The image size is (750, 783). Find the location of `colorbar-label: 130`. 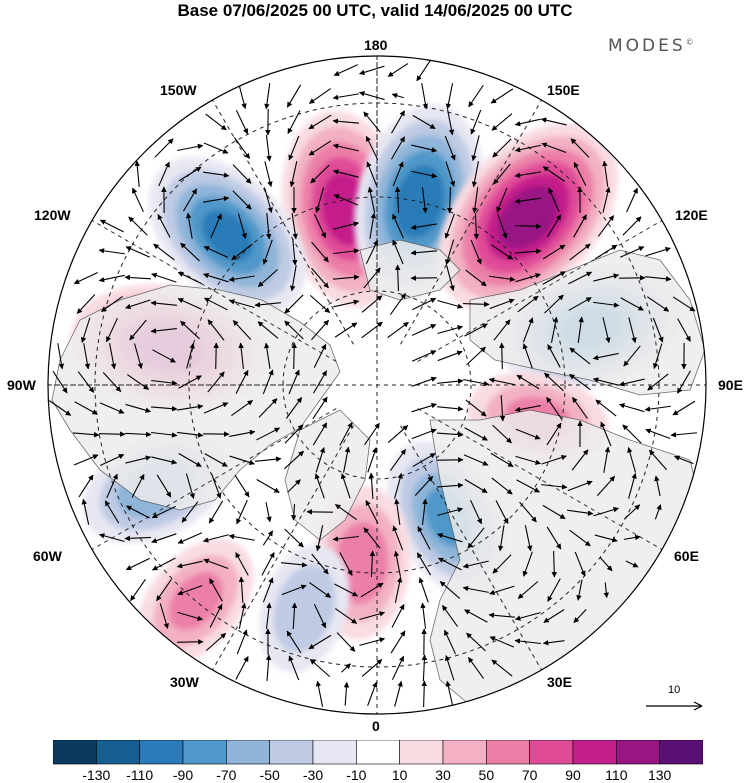

colorbar-label: 130 is located at coordinates (659, 775).